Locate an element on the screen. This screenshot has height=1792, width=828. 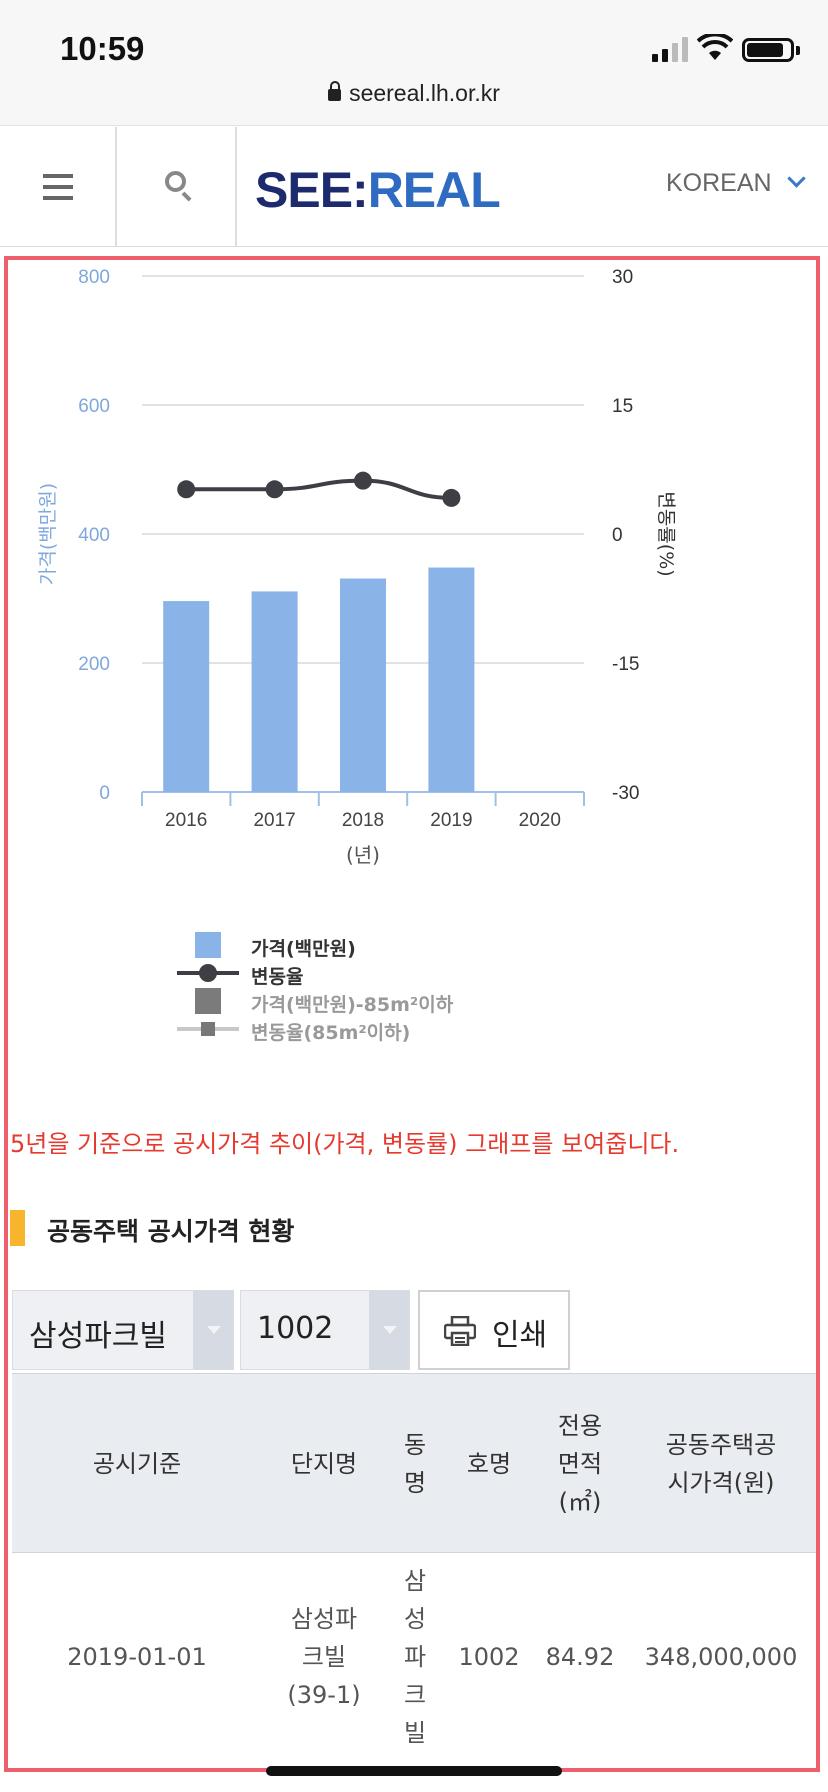
logo-see: SEE: is located at coordinates (312, 190).